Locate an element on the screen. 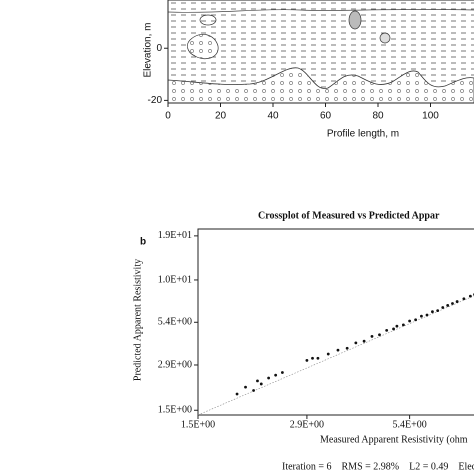 The width and height of the screenshot is (474, 474). contour-fill is located at coordinates (320, 52).